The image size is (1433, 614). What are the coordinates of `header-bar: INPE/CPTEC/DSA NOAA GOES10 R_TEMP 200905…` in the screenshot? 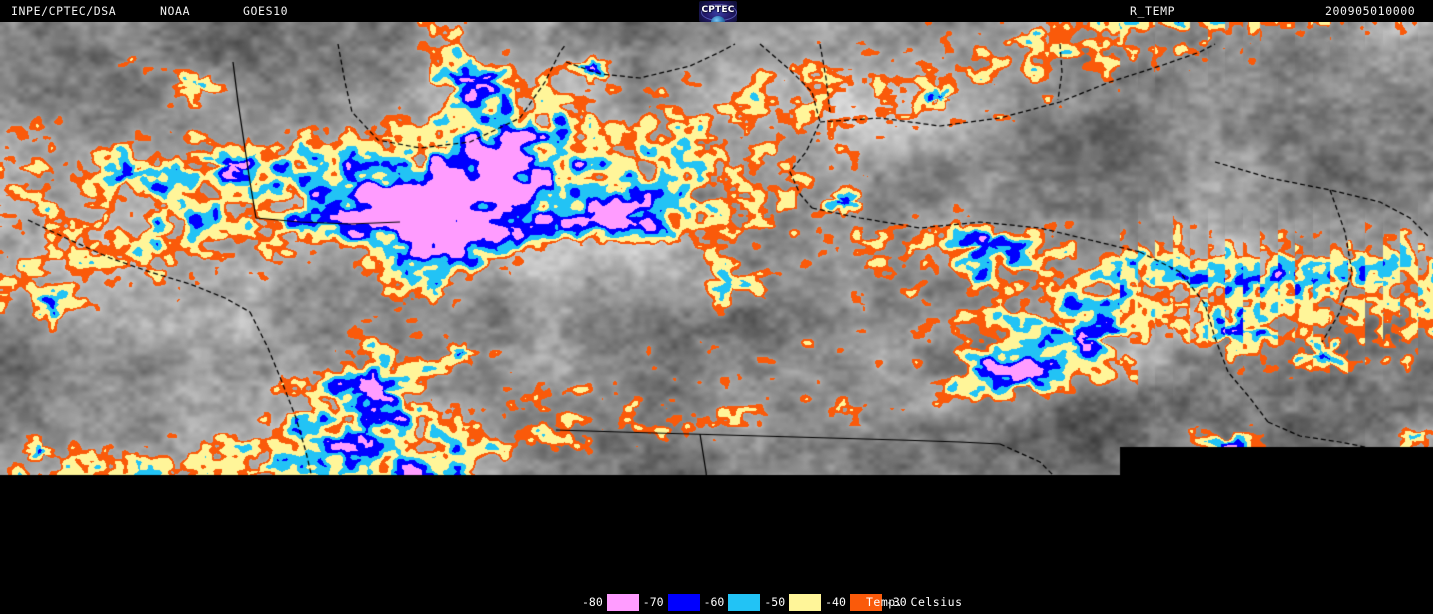 It's located at (716, 11).